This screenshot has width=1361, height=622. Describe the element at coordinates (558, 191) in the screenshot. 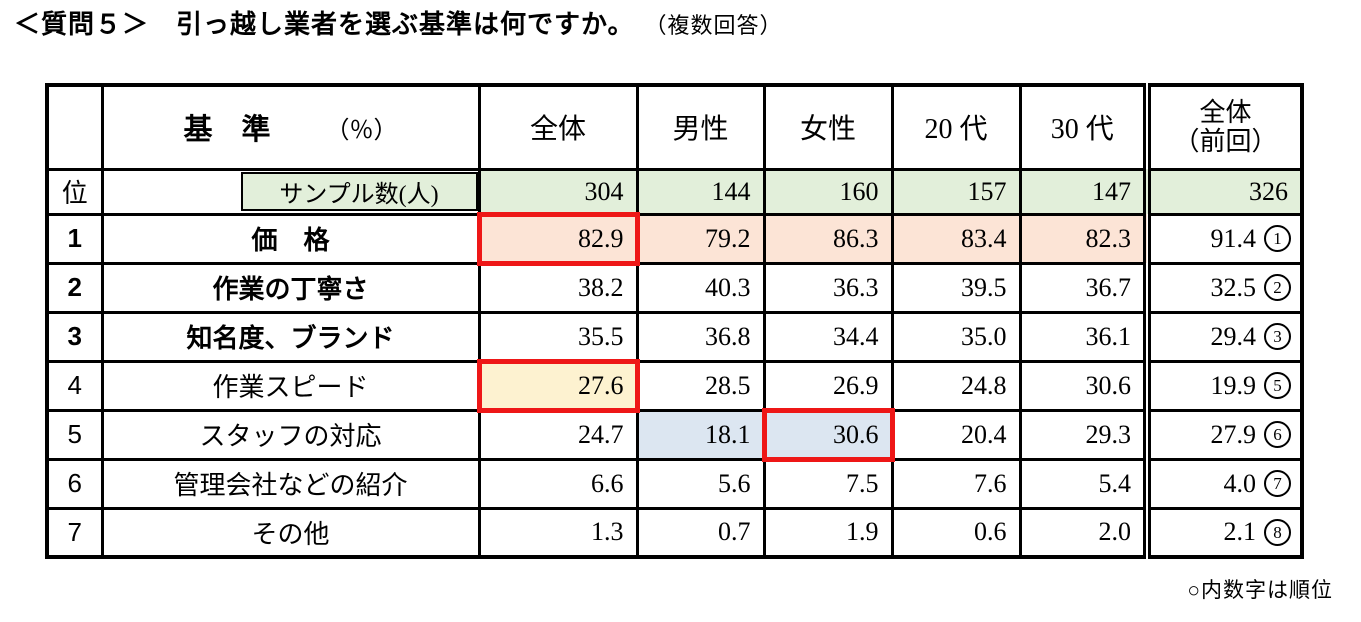

I see `sample-count-zentai: 304` at that location.